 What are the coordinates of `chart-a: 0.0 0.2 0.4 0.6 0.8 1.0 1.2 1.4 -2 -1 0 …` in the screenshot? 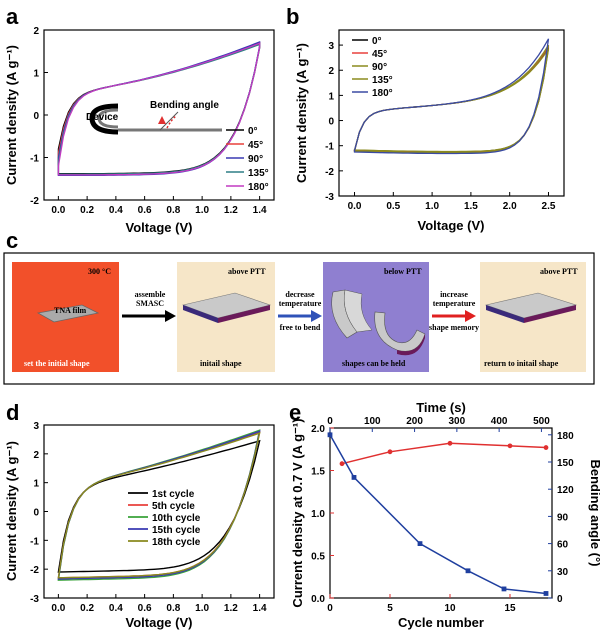 It's located at (139, 130).